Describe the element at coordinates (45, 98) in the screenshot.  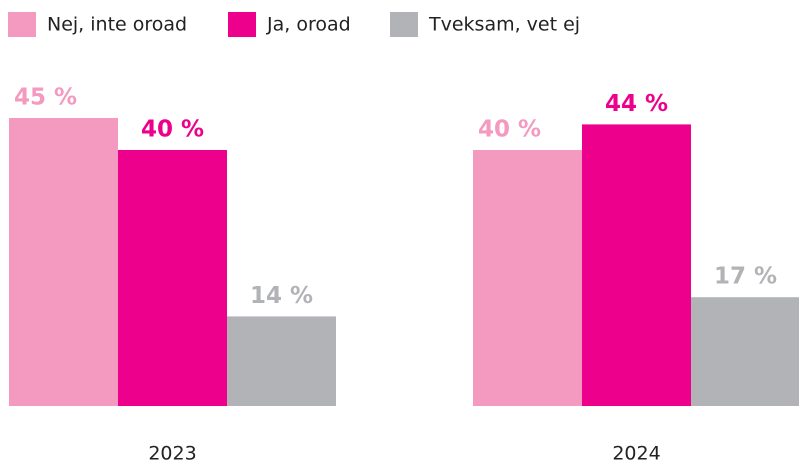
I see `value-label: 45 %` at that location.